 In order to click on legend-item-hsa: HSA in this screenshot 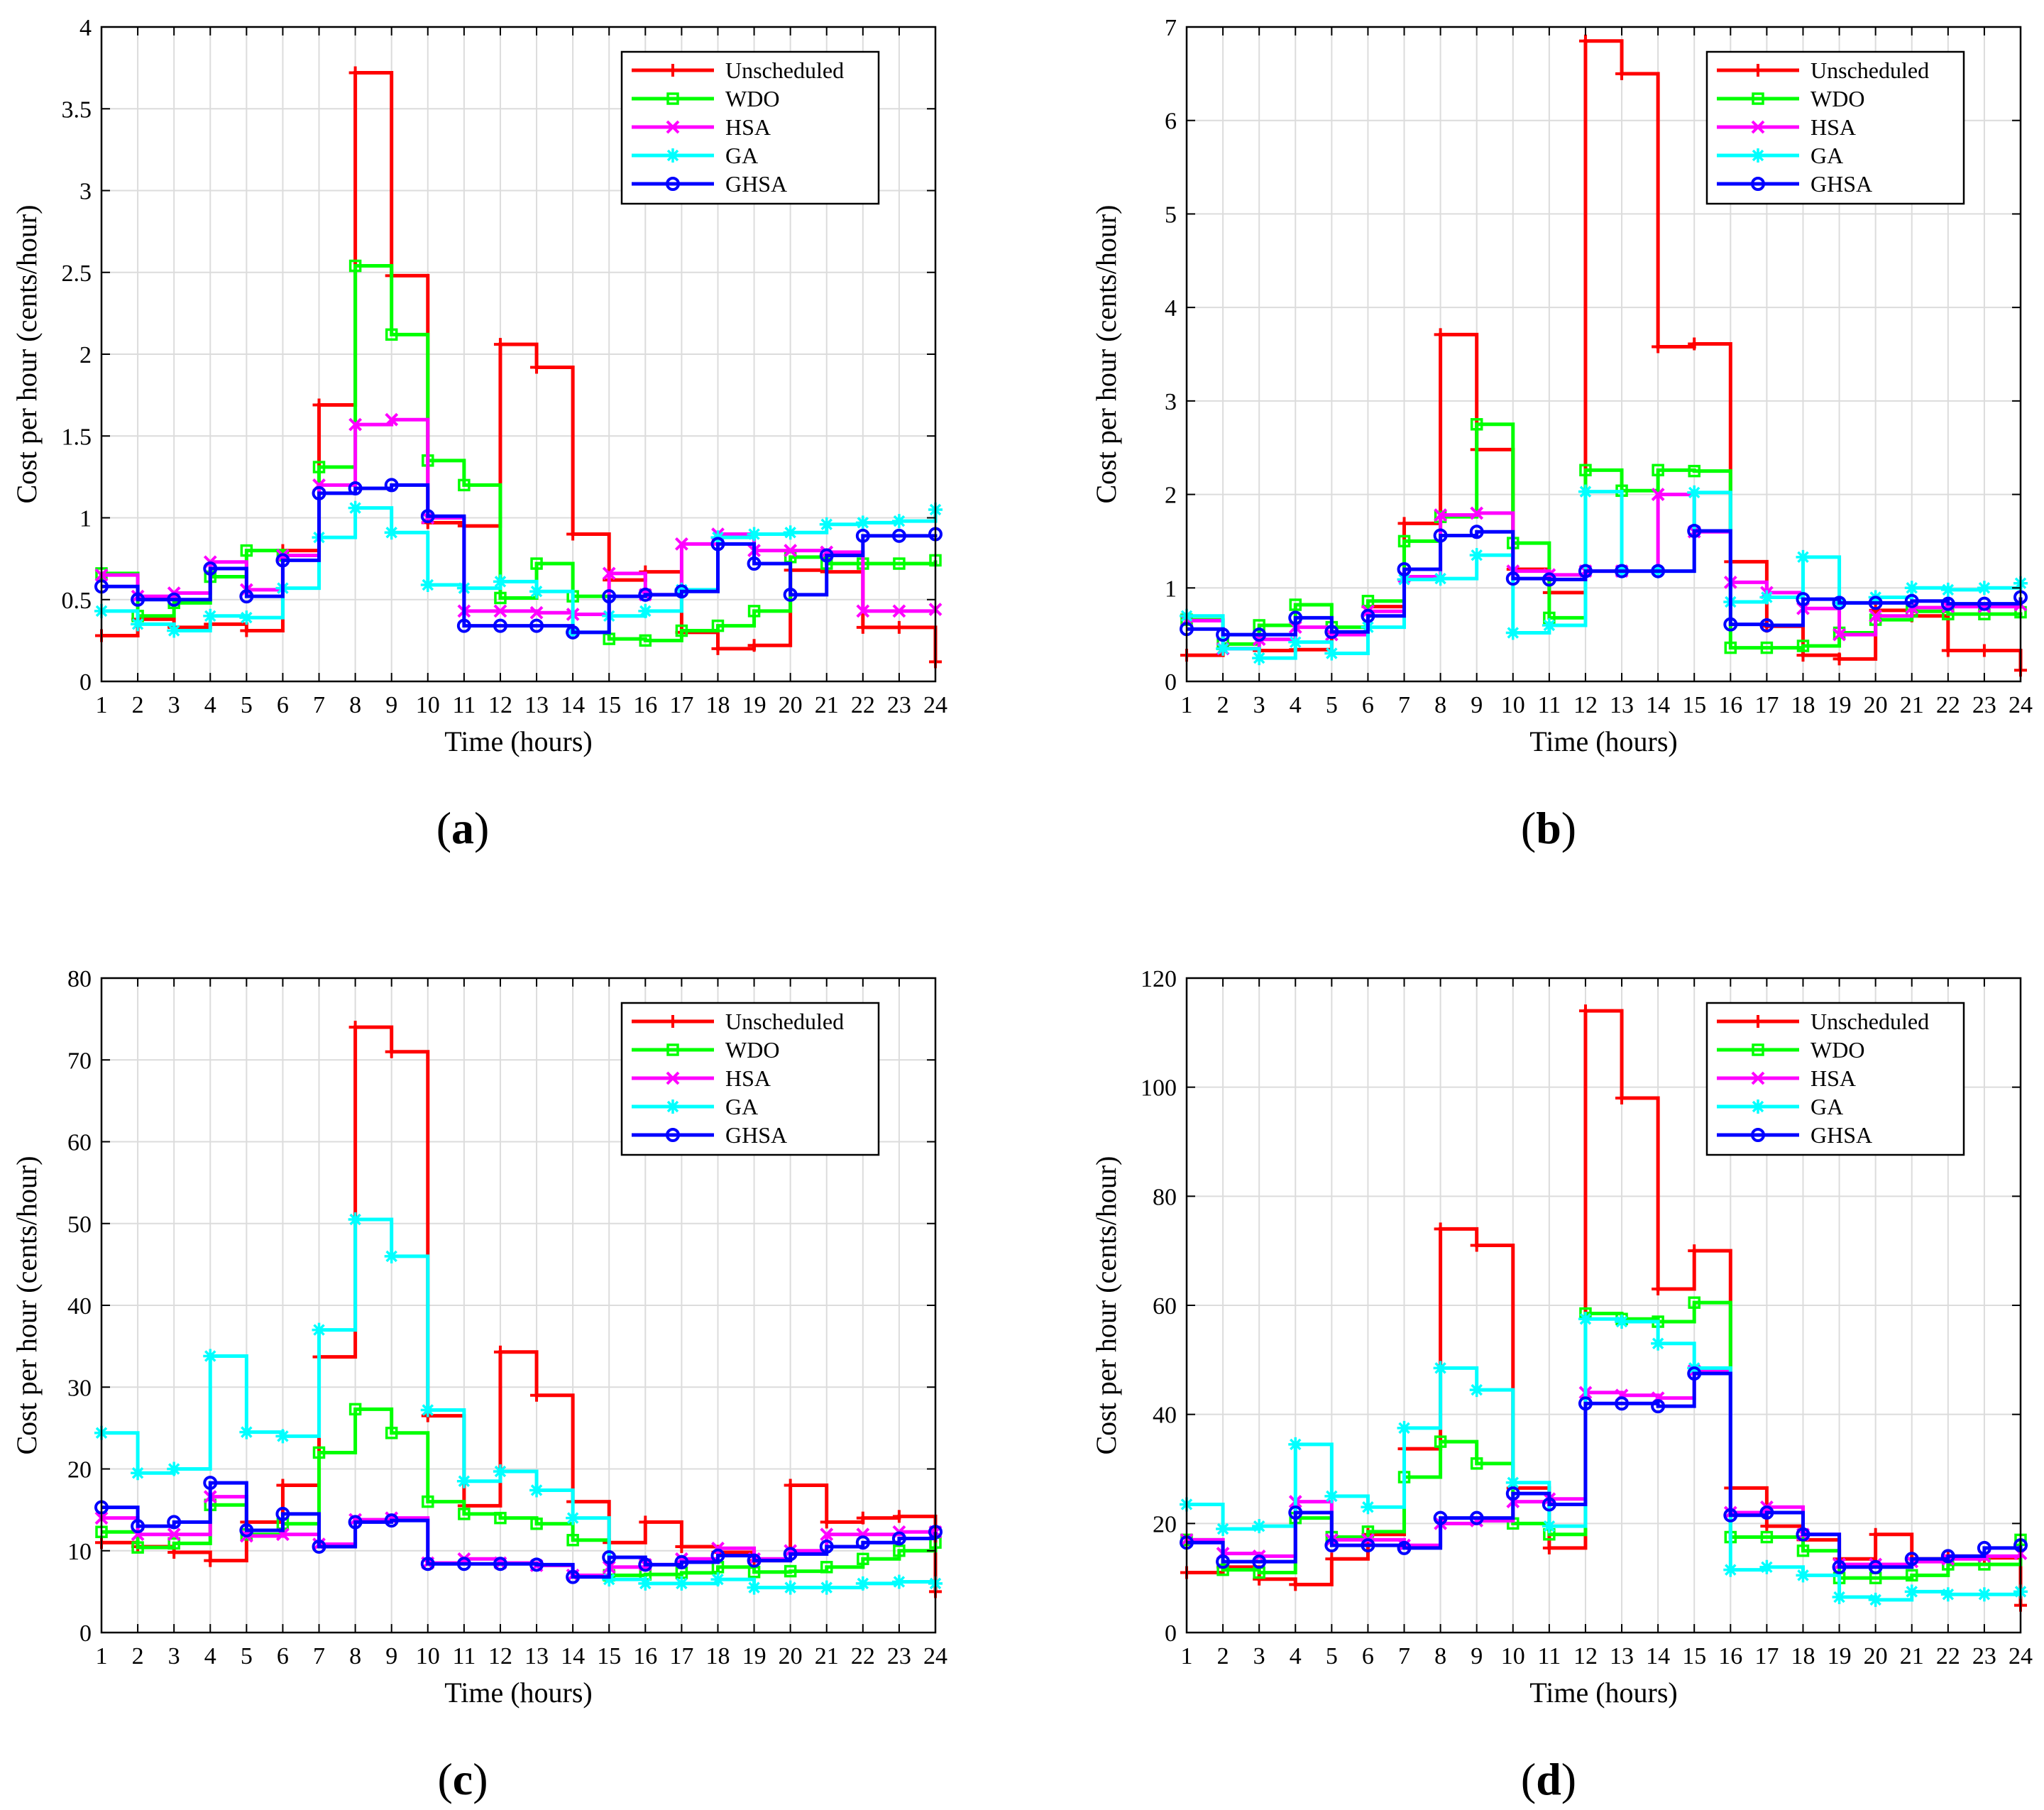, I will do `click(1787, 127)`.